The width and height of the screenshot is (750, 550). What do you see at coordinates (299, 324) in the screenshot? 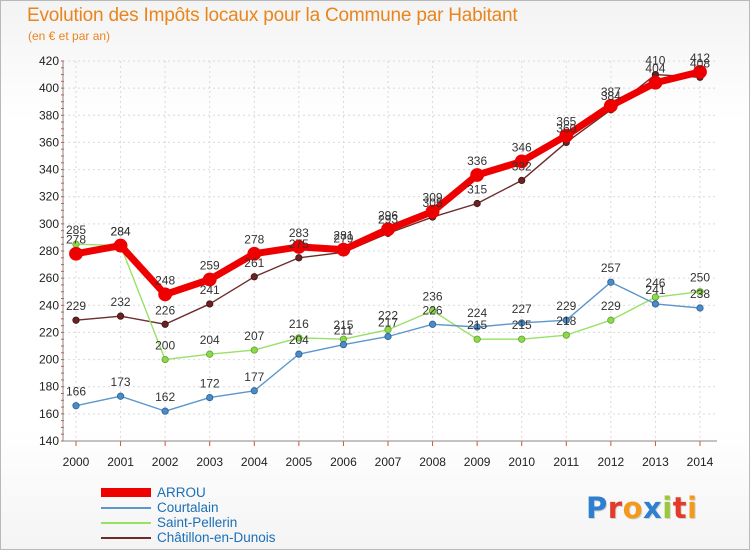
I see `data-label: 216` at bounding box center [299, 324].